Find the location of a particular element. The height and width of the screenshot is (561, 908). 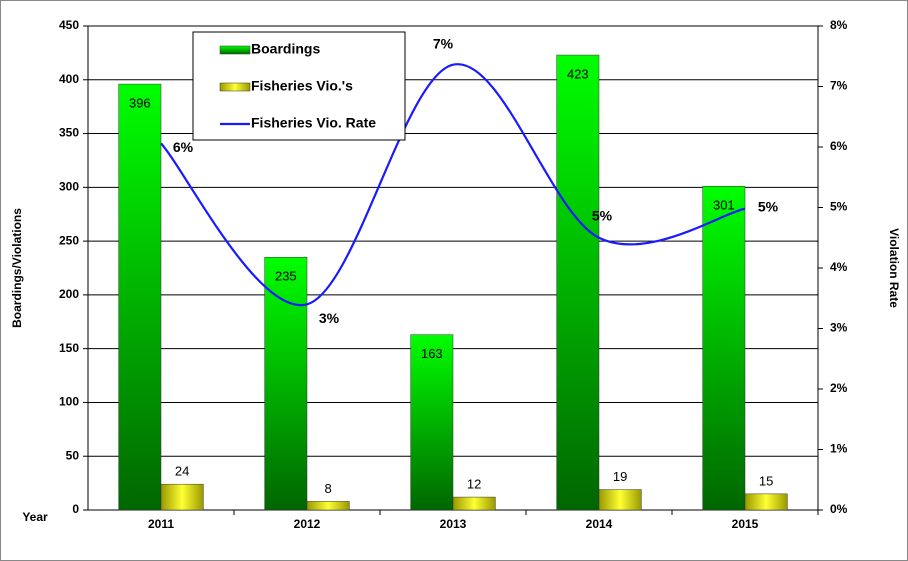

y2-tick-label: 1% is located at coordinates (839, 449).